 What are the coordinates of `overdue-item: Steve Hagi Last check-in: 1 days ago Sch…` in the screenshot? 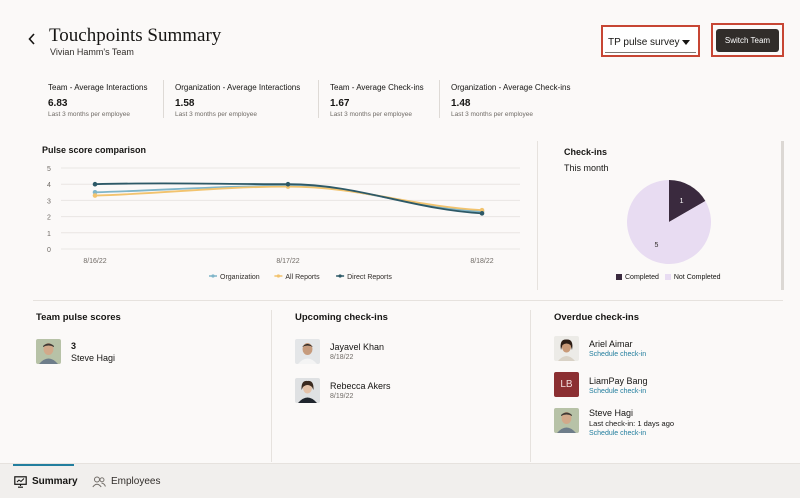 It's located at (664, 426).